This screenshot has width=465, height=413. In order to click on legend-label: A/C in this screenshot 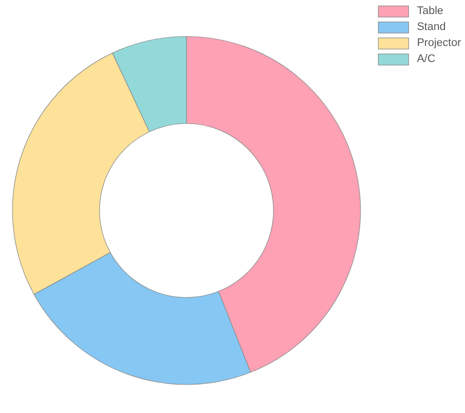, I will do `click(426, 59)`.